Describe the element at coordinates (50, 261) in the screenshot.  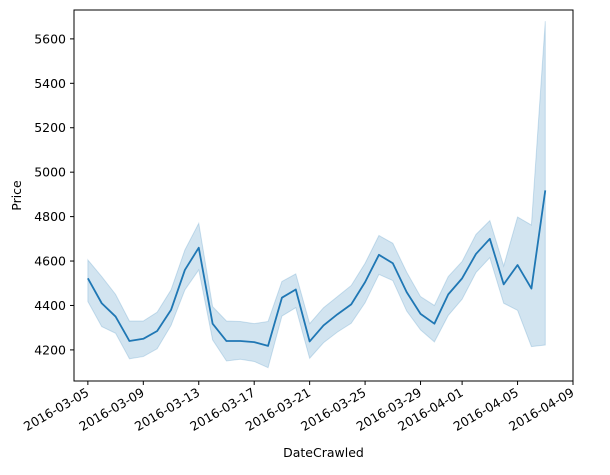
I see `y-tick-label: 4600` at that location.